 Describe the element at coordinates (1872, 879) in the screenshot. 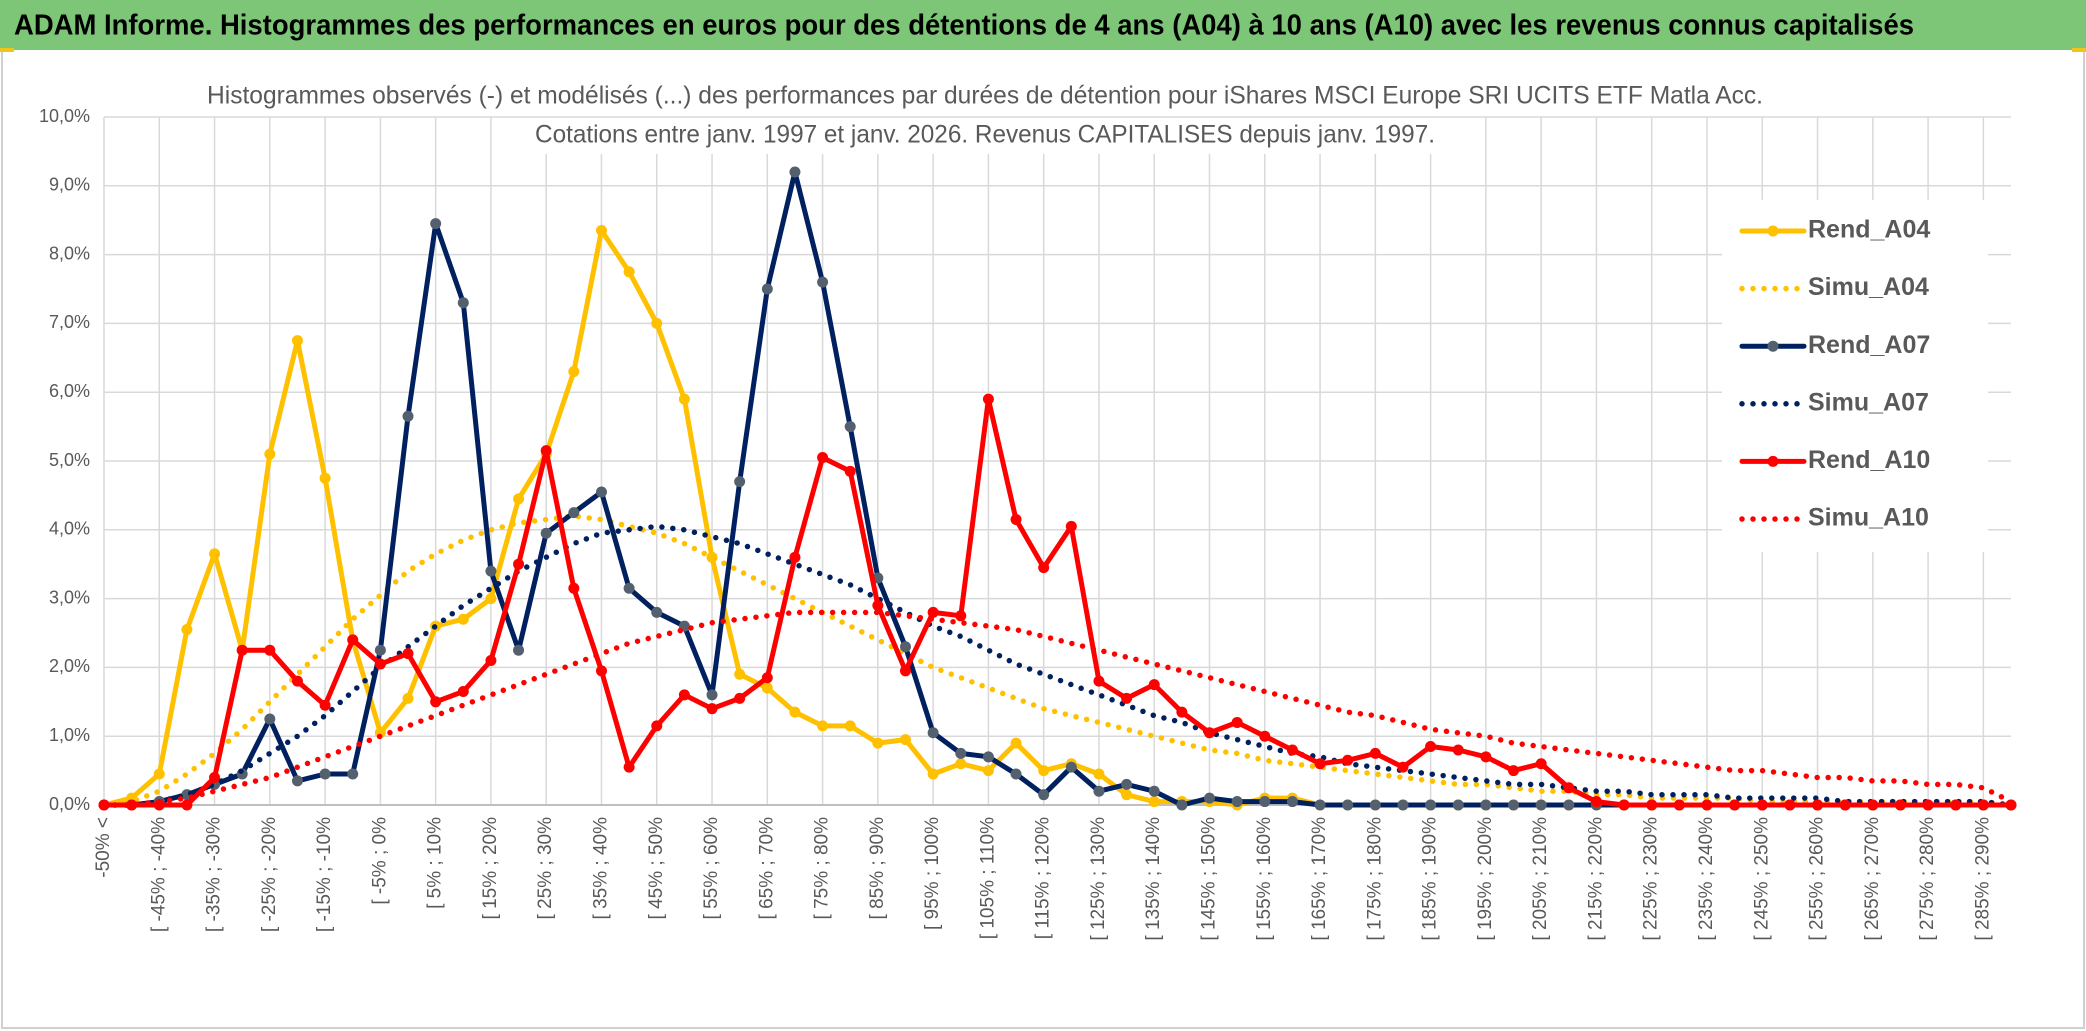

I see `x-tick-label: [ 265% ; 270%` at that location.